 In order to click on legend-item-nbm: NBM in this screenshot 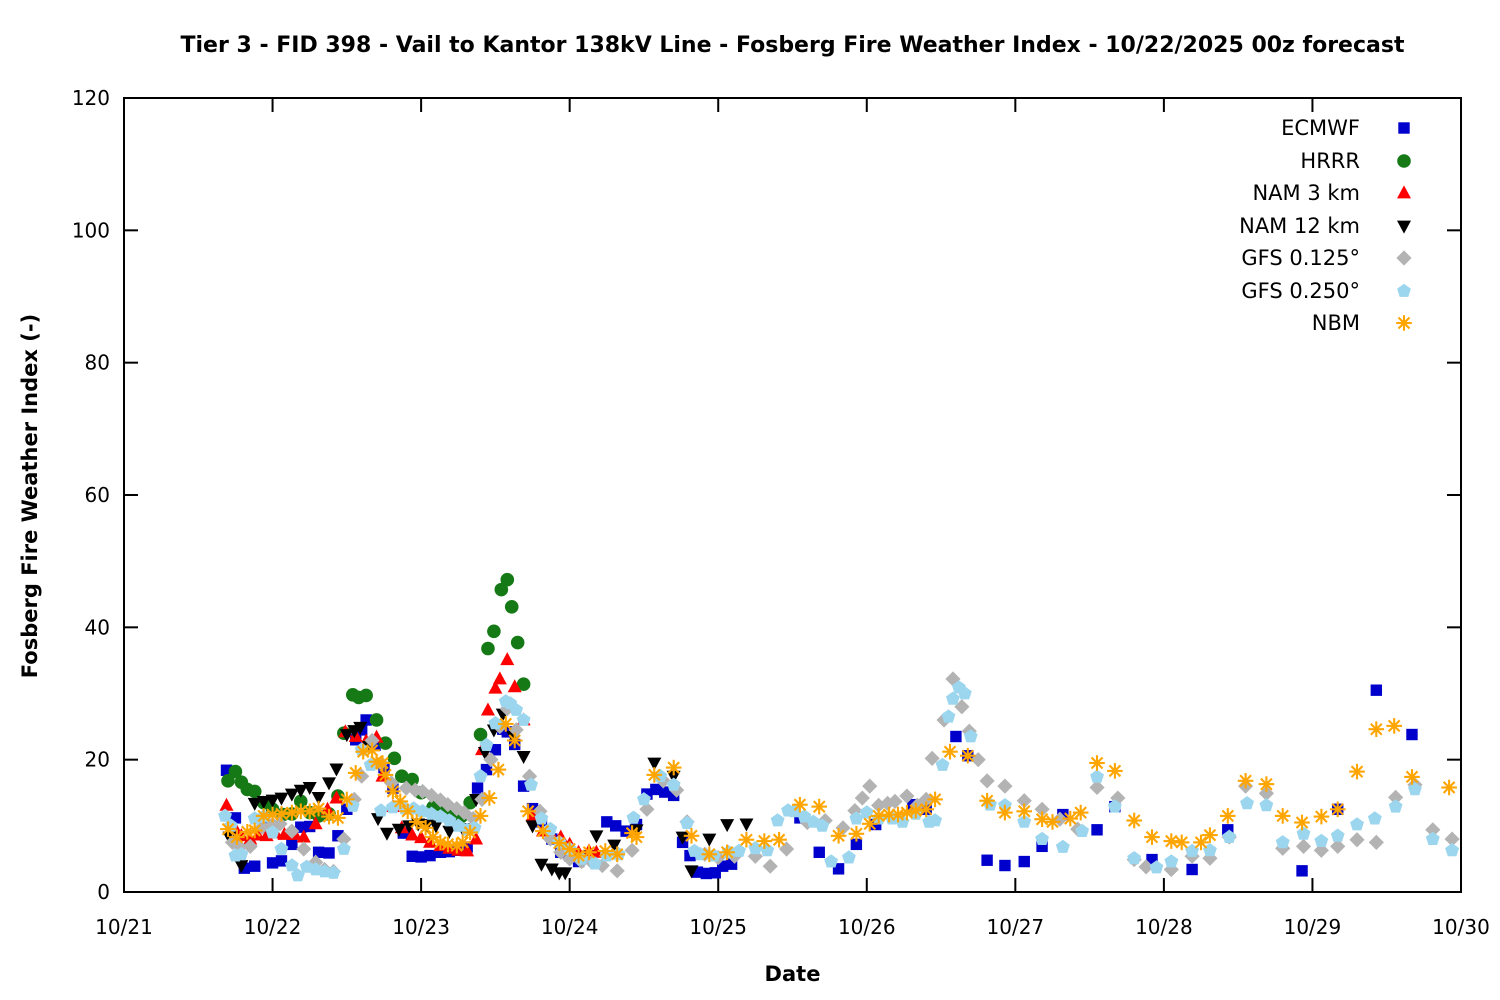, I will do `click(1326, 323)`.